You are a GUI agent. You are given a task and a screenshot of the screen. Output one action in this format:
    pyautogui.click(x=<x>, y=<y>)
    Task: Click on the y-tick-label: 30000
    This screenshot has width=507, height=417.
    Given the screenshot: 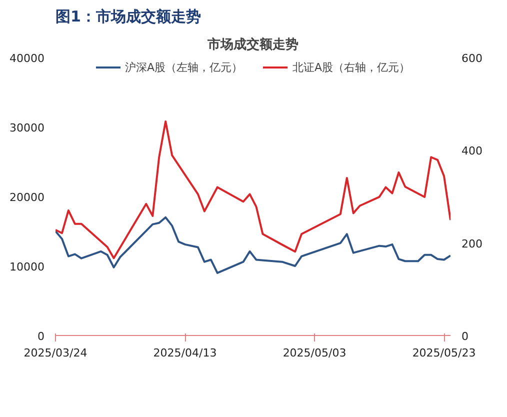 What is the action you would take?
    pyautogui.click(x=27, y=128)
    